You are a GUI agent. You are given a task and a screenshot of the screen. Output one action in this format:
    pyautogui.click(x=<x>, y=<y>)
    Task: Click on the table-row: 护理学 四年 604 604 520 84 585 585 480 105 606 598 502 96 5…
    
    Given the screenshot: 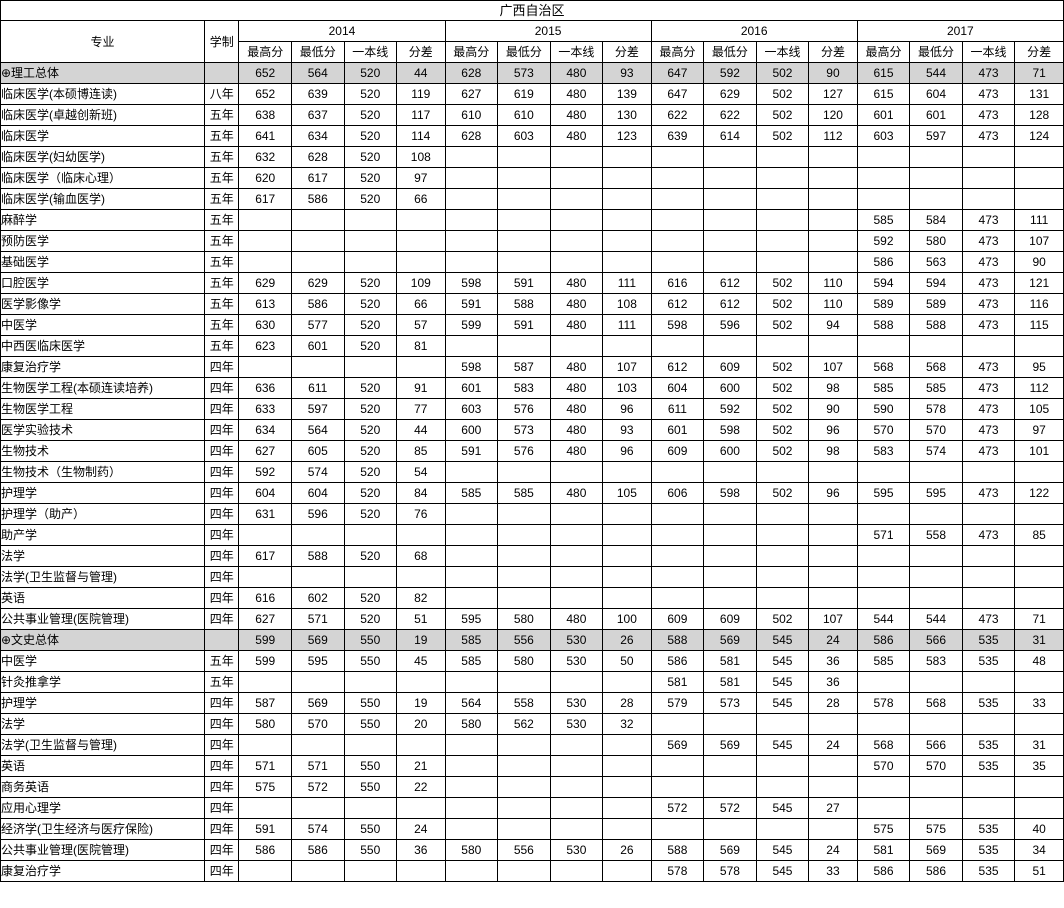 What is the action you would take?
    pyautogui.click(x=532, y=493)
    